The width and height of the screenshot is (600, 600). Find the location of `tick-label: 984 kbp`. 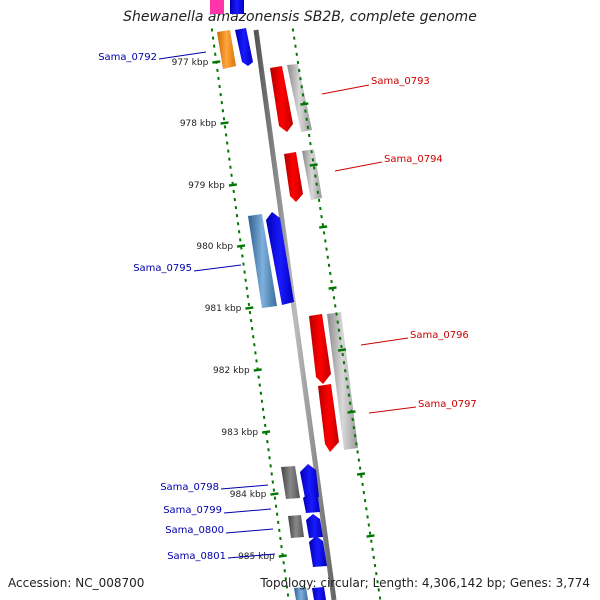

tick-label: 984 kbp is located at coordinates (248, 495).